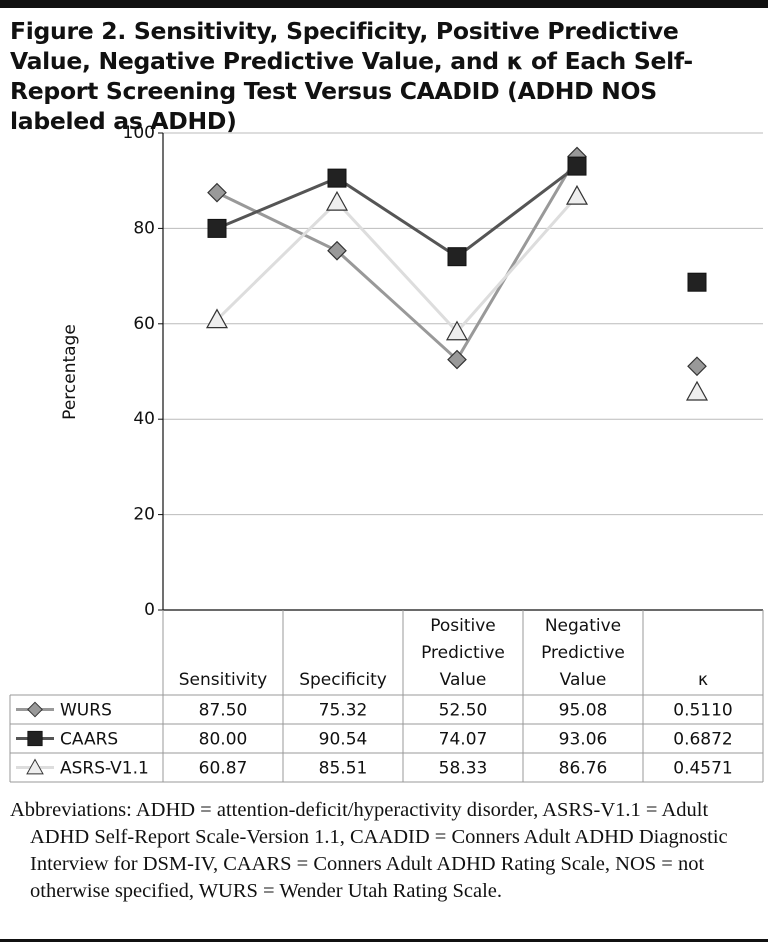  Describe the element at coordinates (139, 133) in the screenshot. I see `y-tick-label: 100` at that location.